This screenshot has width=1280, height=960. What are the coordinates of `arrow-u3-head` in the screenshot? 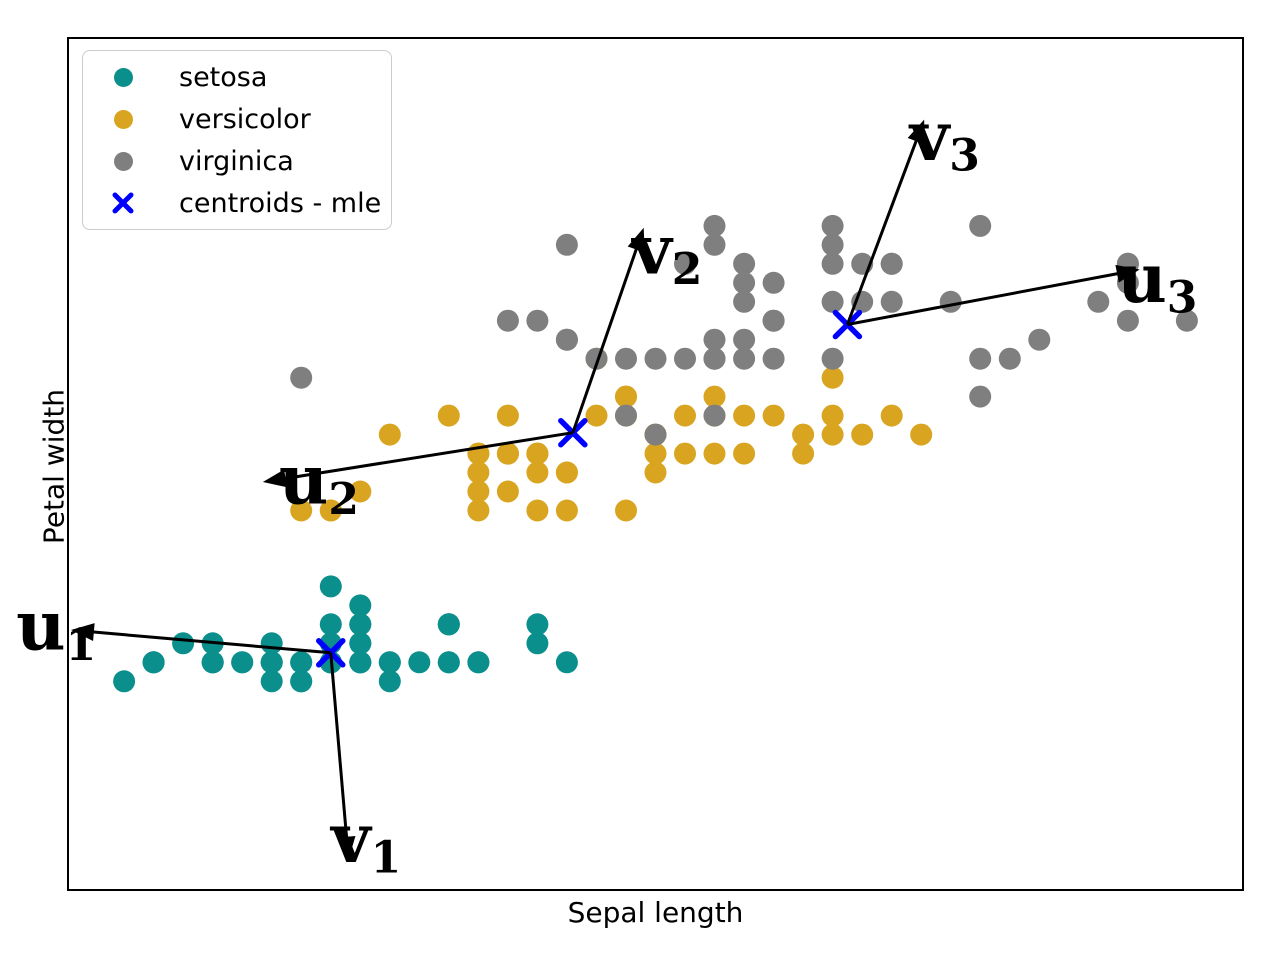 It's located at (1127, 273).